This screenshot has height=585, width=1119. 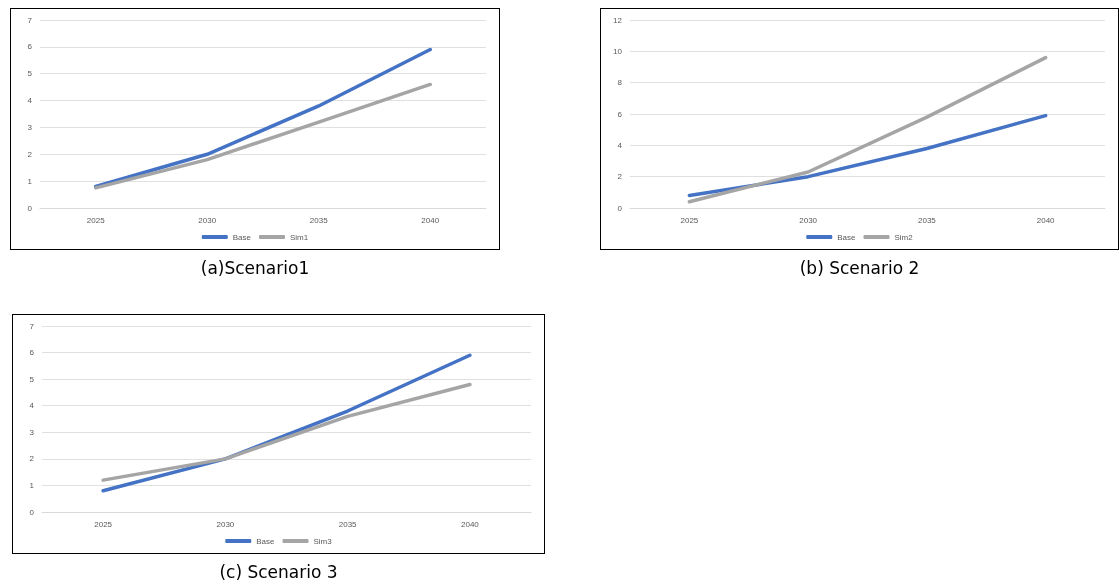 I want to click on text: (c) Scenario 3, so click(x=278, y=571).